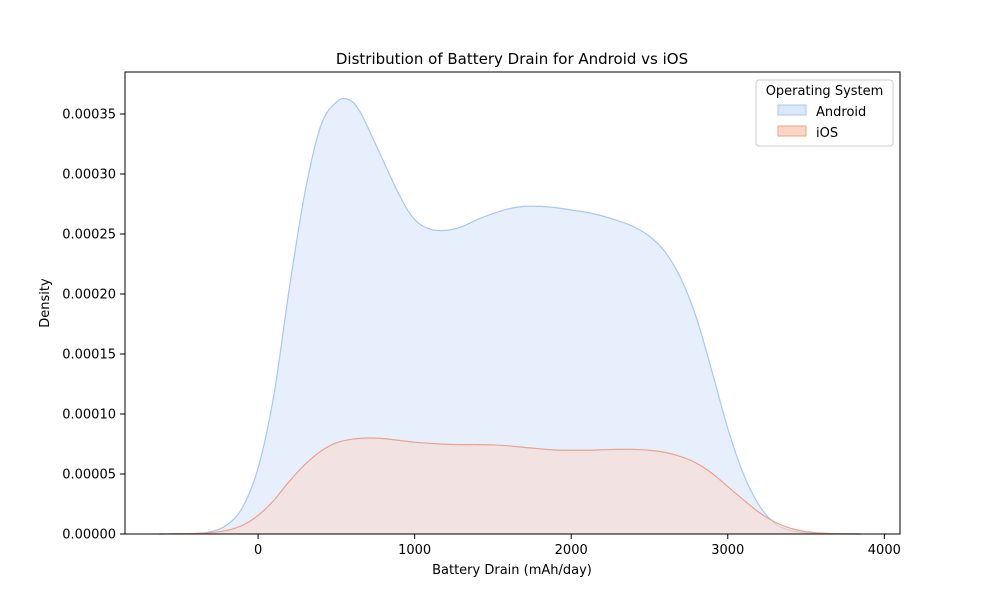 The width and height of the screenshot is (1000, 600). Describe the element at coordinates (414, 550) in the screenshot. I see `x-tick-label: 1000` at that location.